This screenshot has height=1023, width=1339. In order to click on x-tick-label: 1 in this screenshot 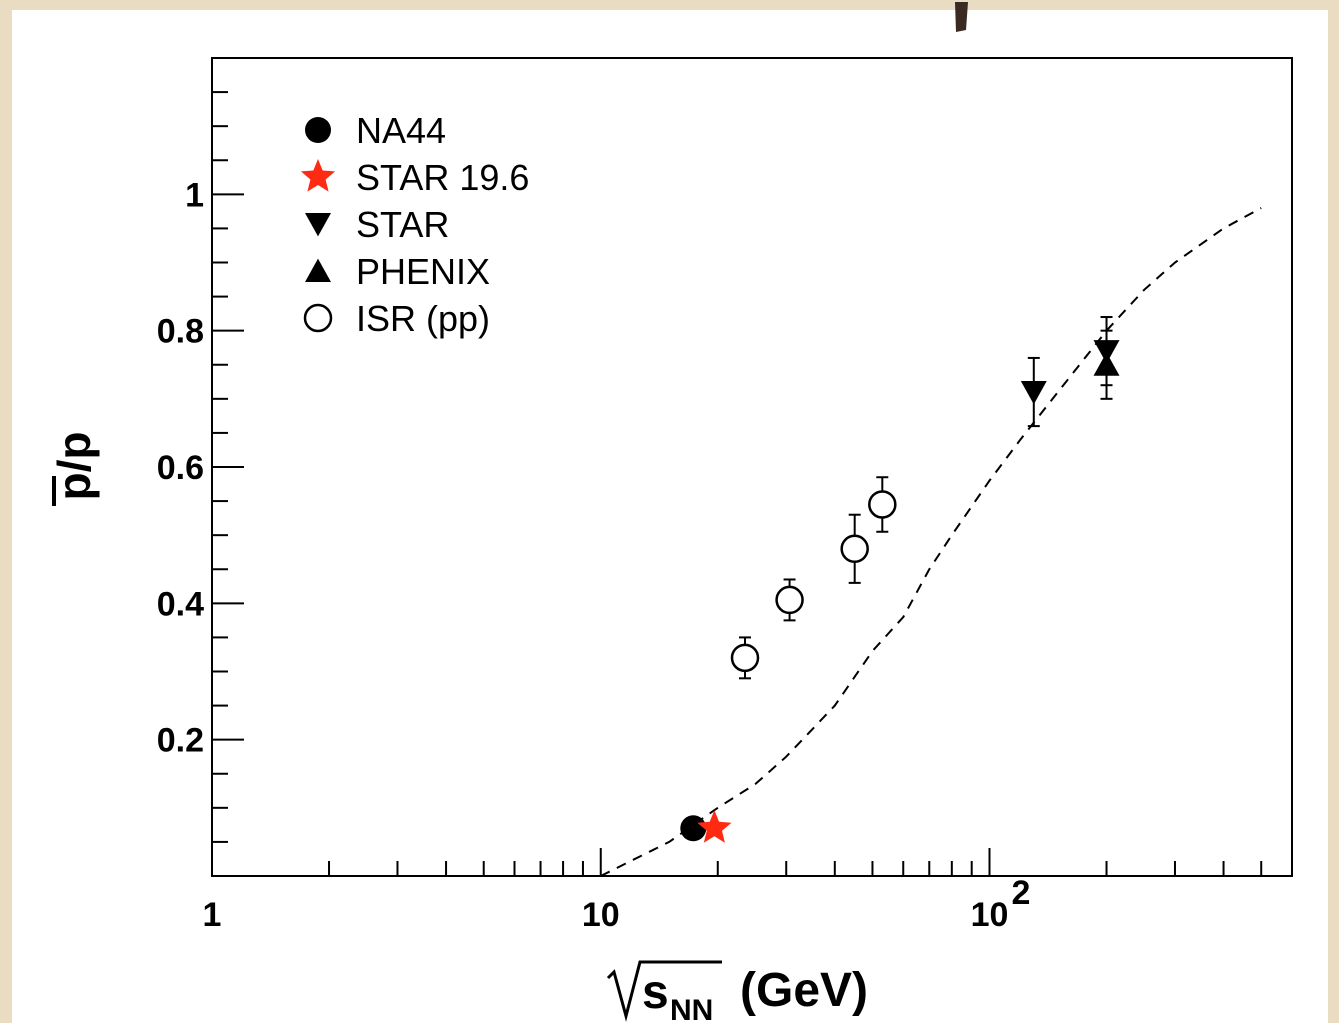, I will do `click(212, 915)`.